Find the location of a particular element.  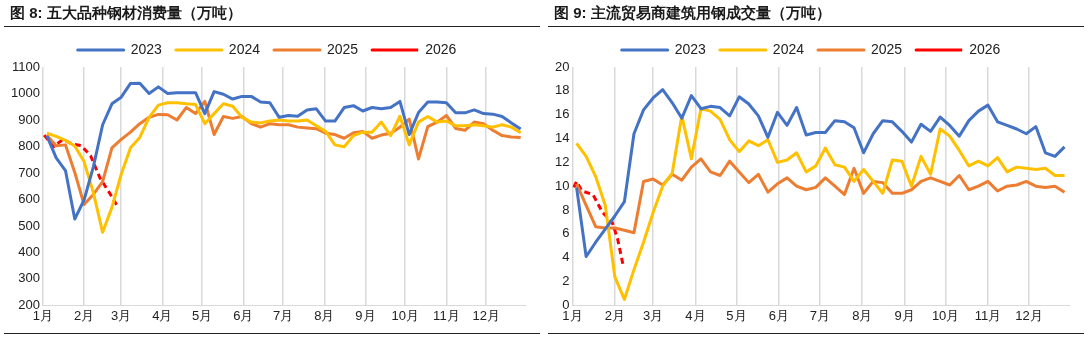

y-tick-label: 20 is located at coordinates (562, 66).